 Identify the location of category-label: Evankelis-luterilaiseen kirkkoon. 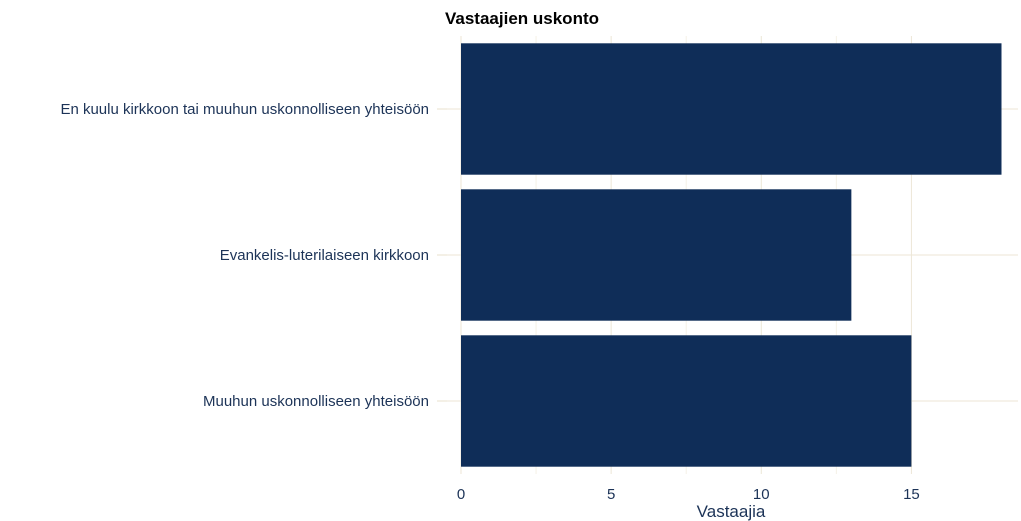
(324, 255).